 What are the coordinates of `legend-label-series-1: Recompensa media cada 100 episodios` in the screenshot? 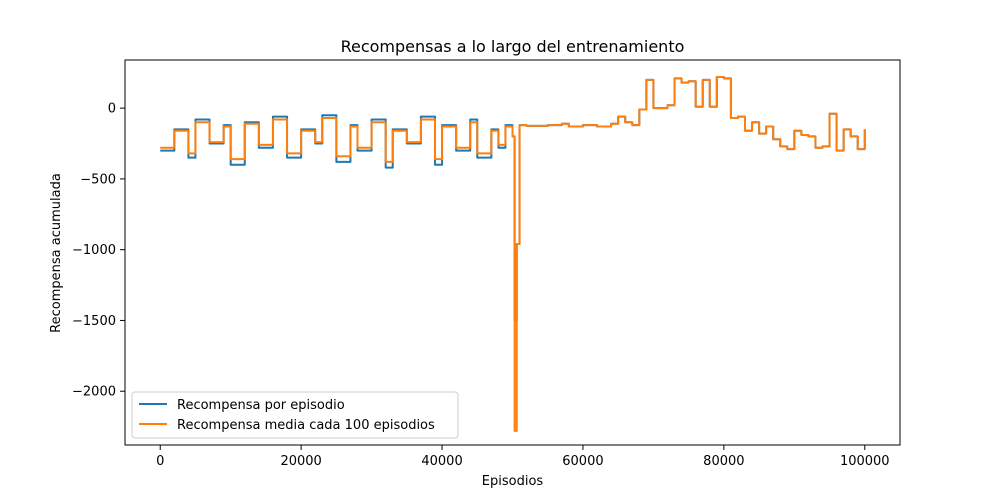 It's located at (306, 425).